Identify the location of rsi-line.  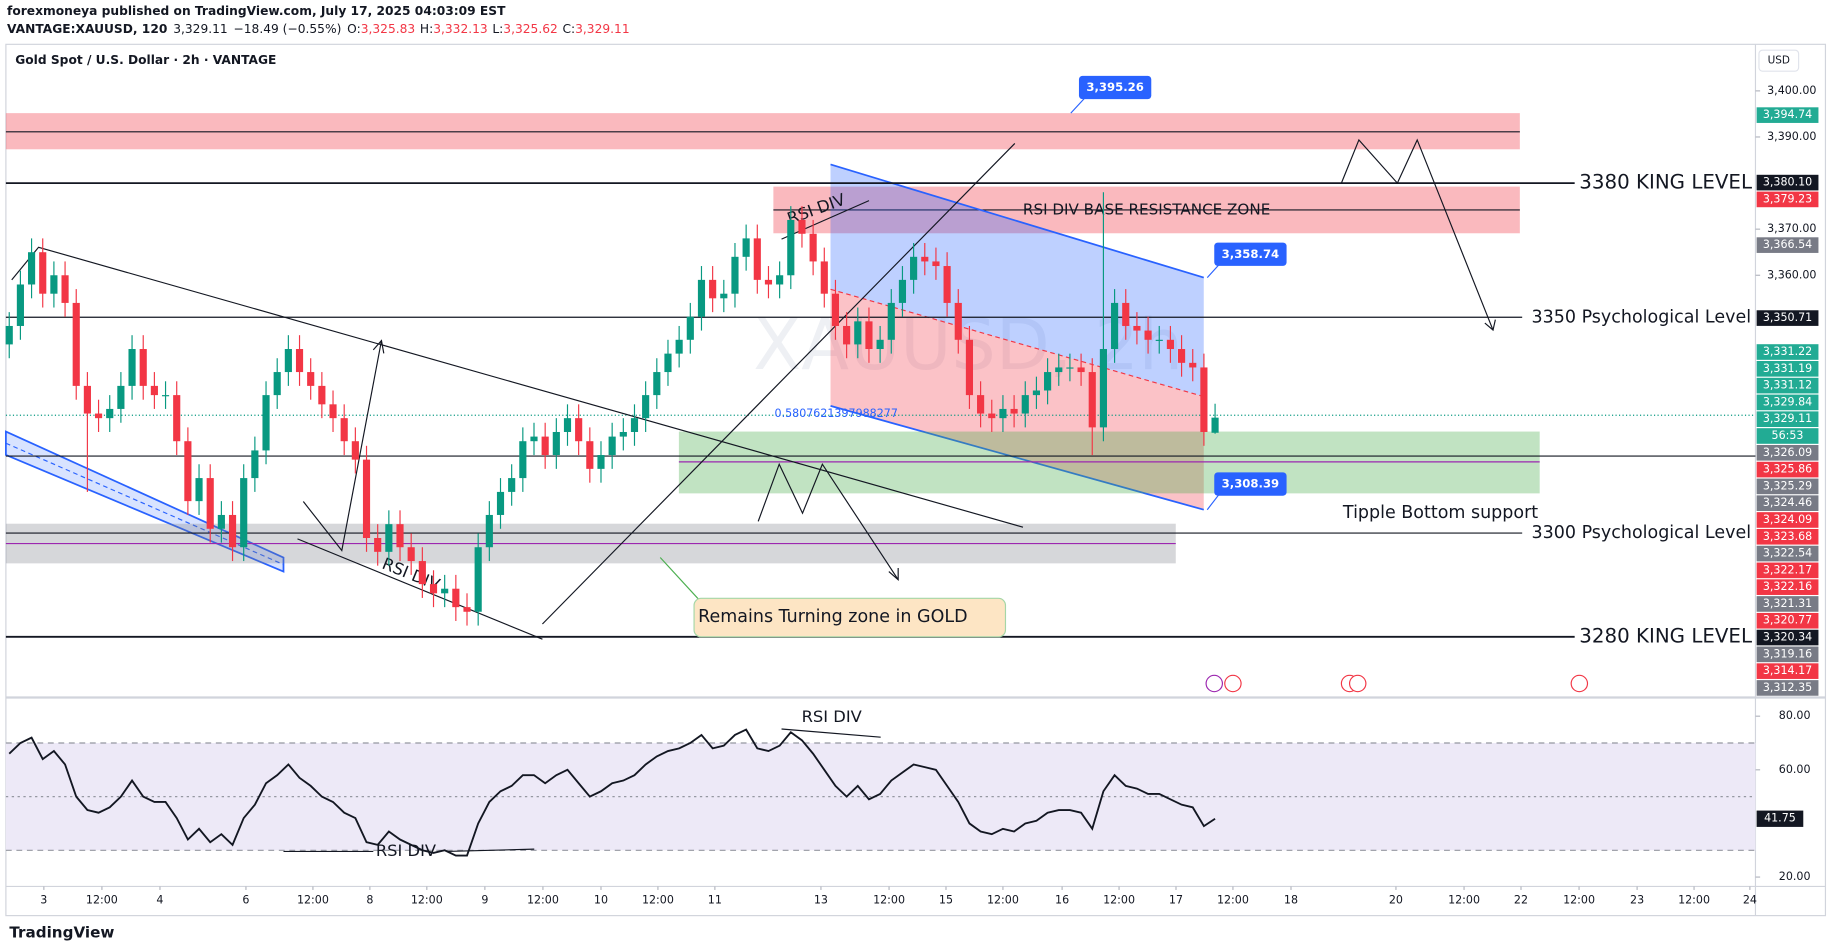
(612, 792).